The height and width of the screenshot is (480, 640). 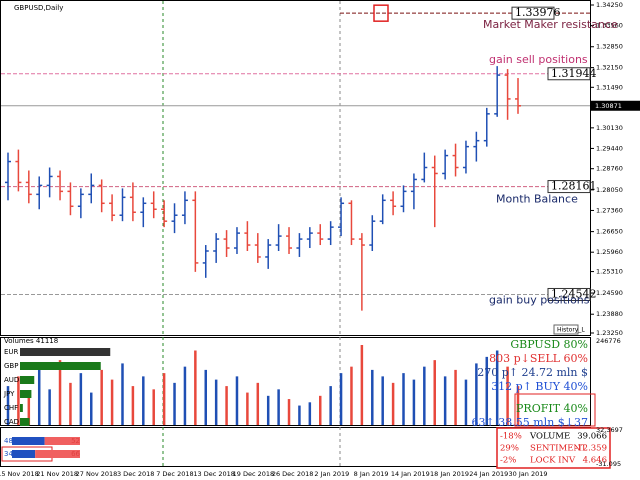 I want to click on volume-scale: 246776, so click(x=608, y=341).